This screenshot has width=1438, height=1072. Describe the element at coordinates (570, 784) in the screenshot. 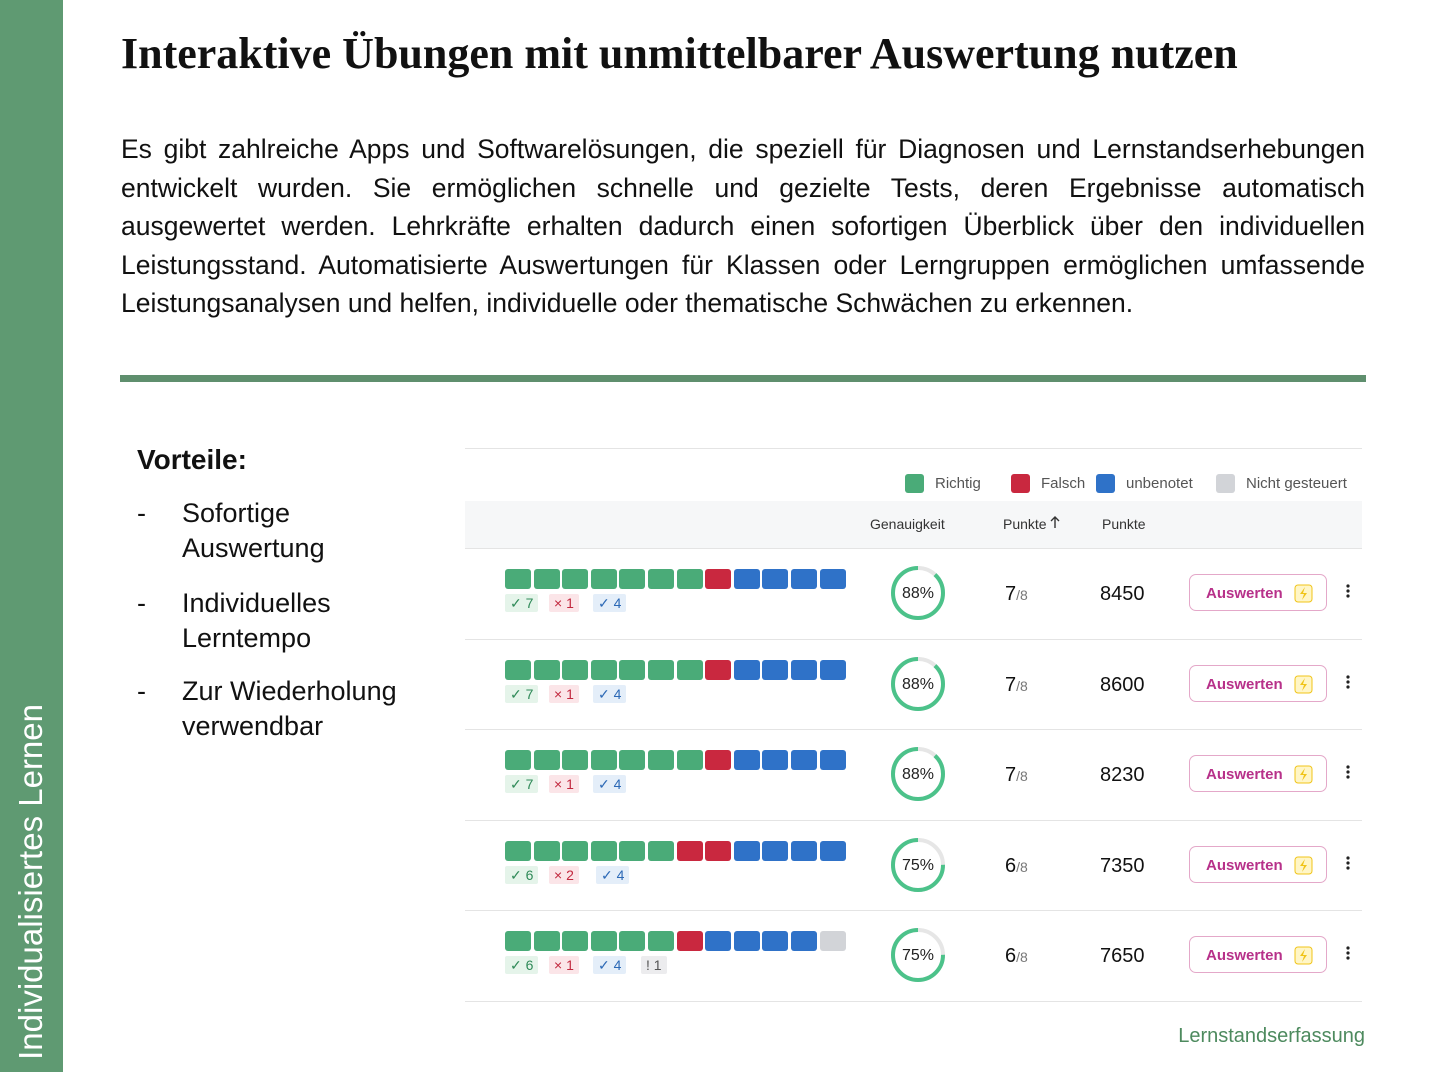

I see `badge-count: 1` at that location.